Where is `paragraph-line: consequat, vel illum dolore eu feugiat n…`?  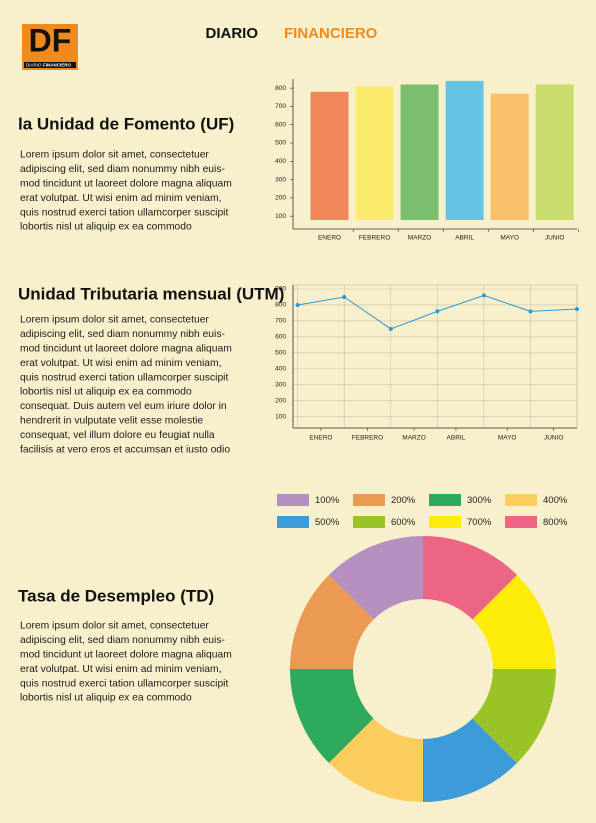 paragraph-line: consequat, vel illum dolore eu feugiat n… is located at coordinates (117, 435).